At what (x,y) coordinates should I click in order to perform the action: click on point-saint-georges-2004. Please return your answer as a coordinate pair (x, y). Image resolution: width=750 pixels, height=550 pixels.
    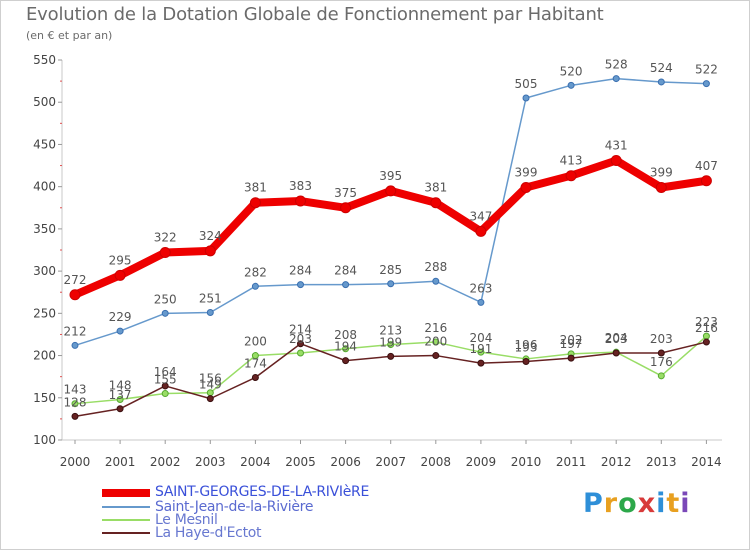
    Looking at the image, I should click on (255, 203).